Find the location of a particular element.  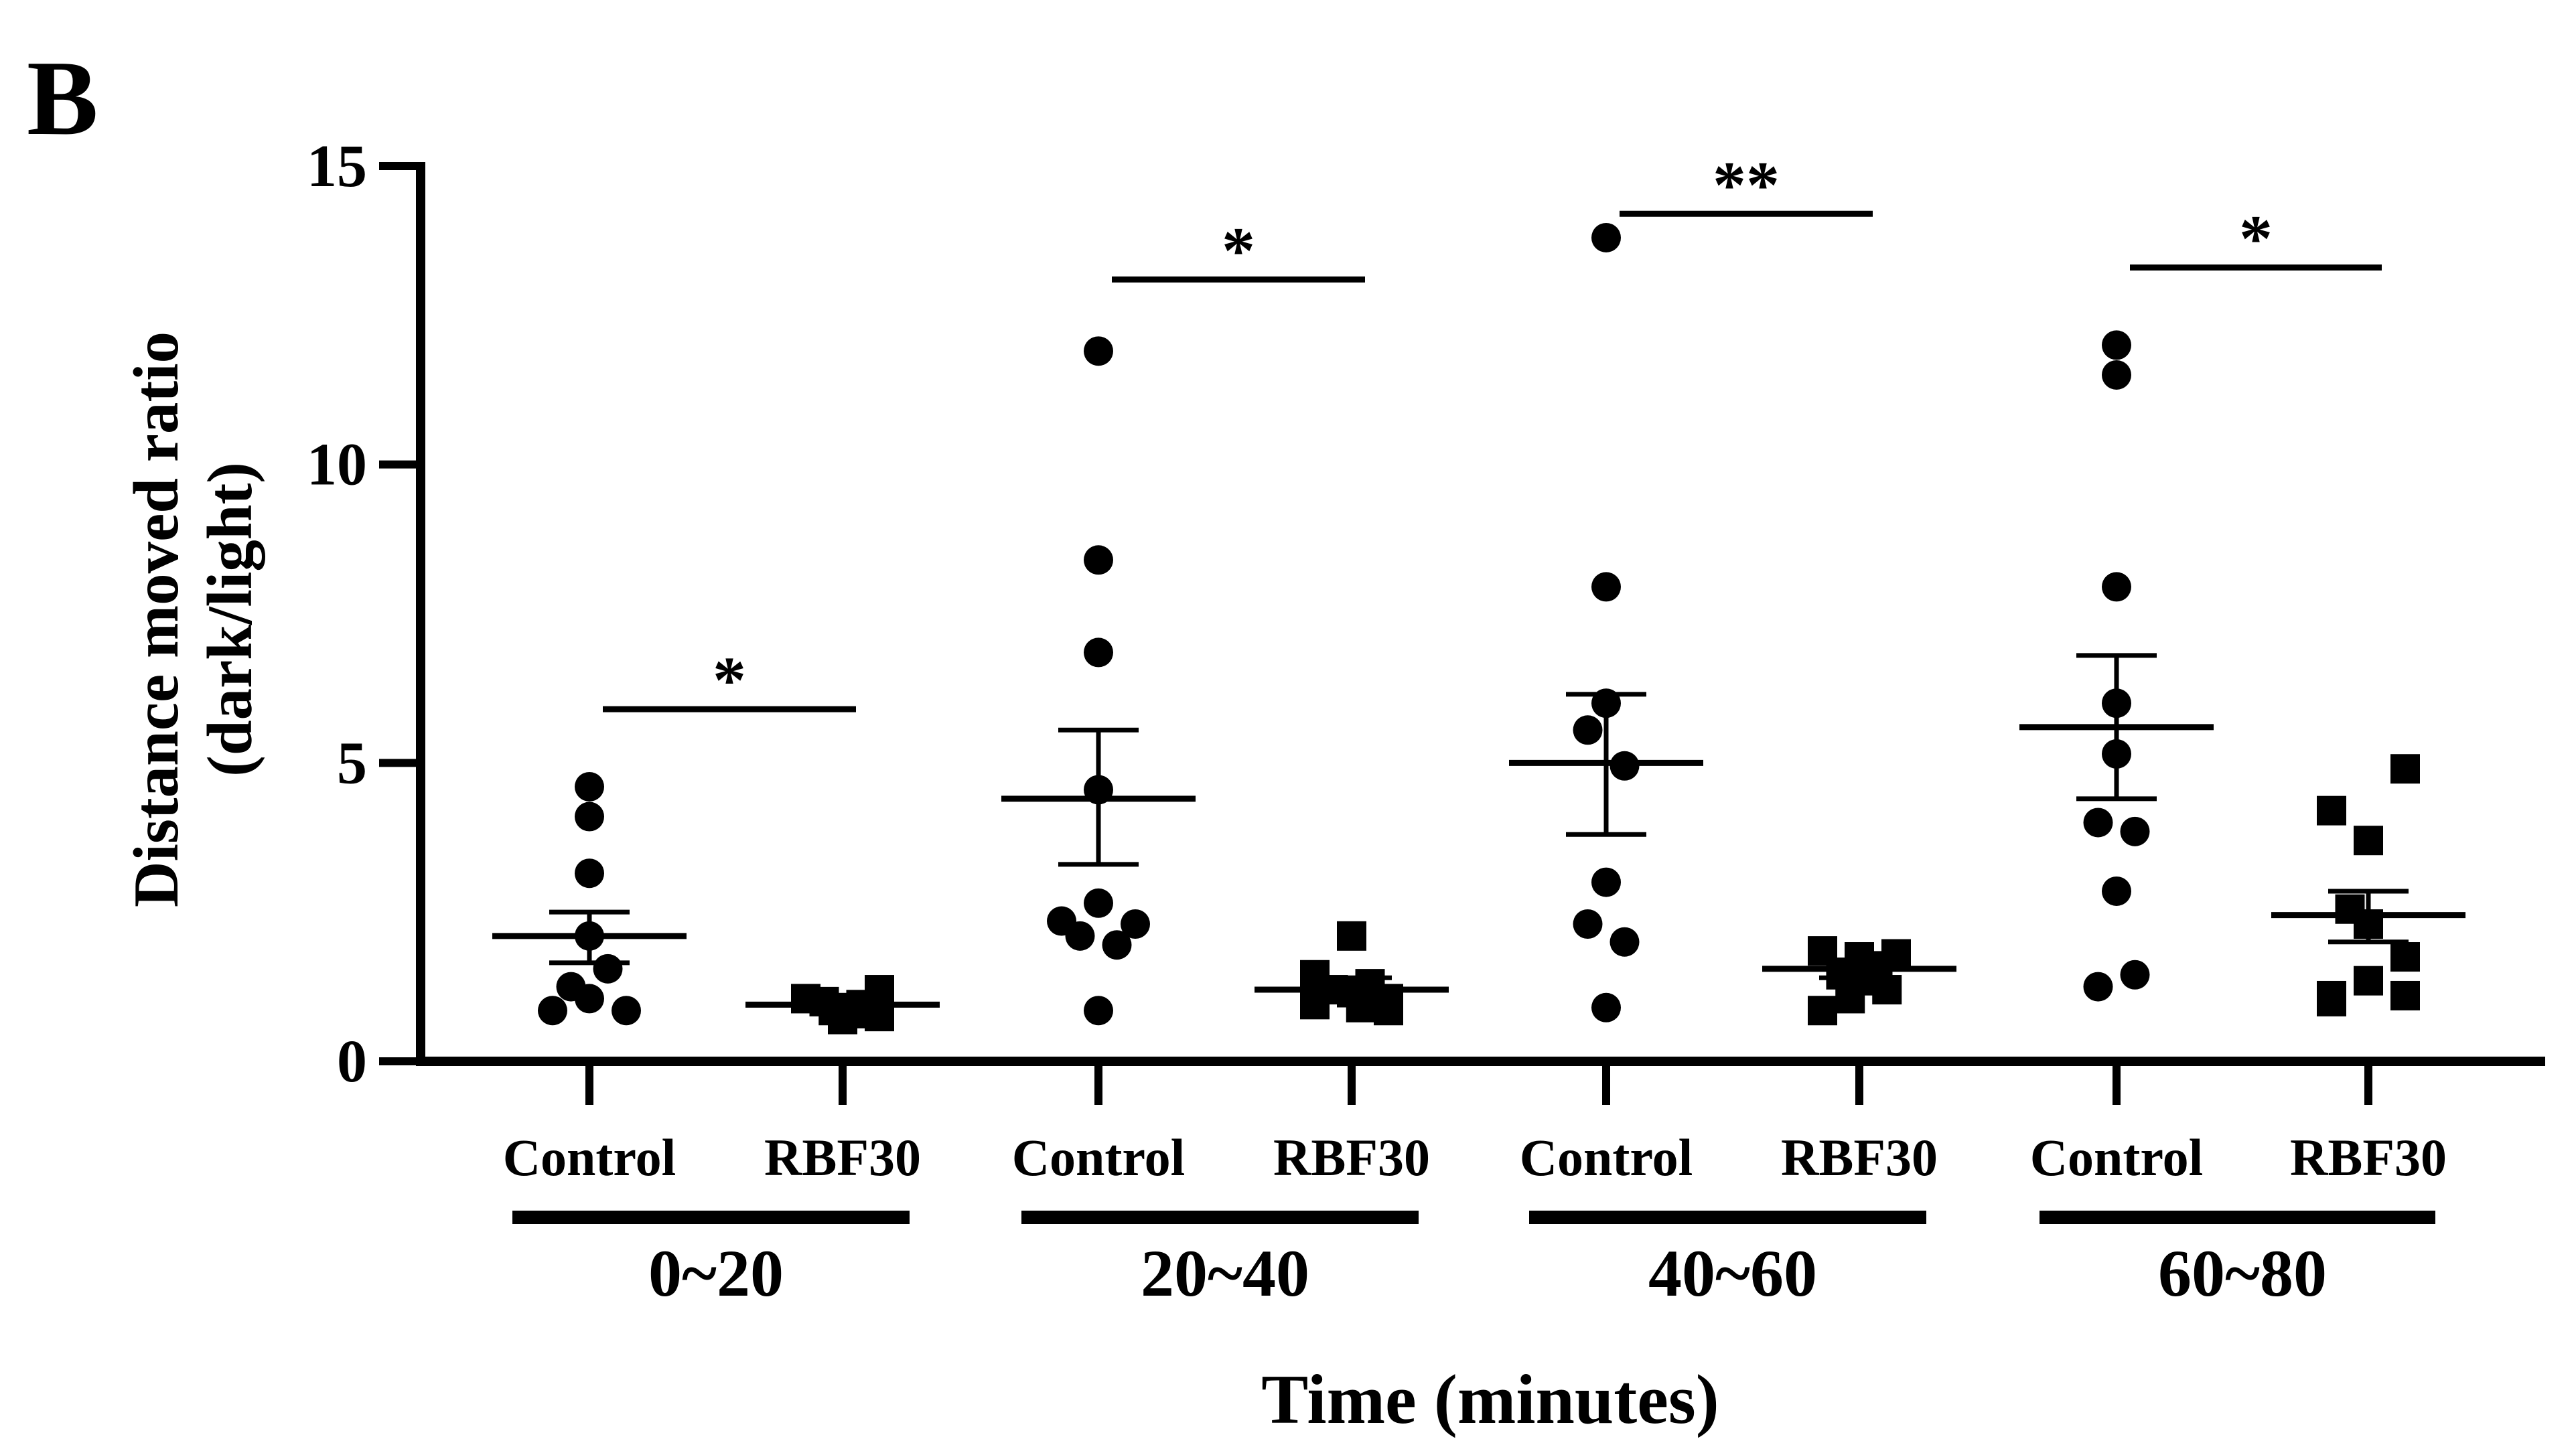

y-tick-label: 15 is located at coordinates (337, 167).